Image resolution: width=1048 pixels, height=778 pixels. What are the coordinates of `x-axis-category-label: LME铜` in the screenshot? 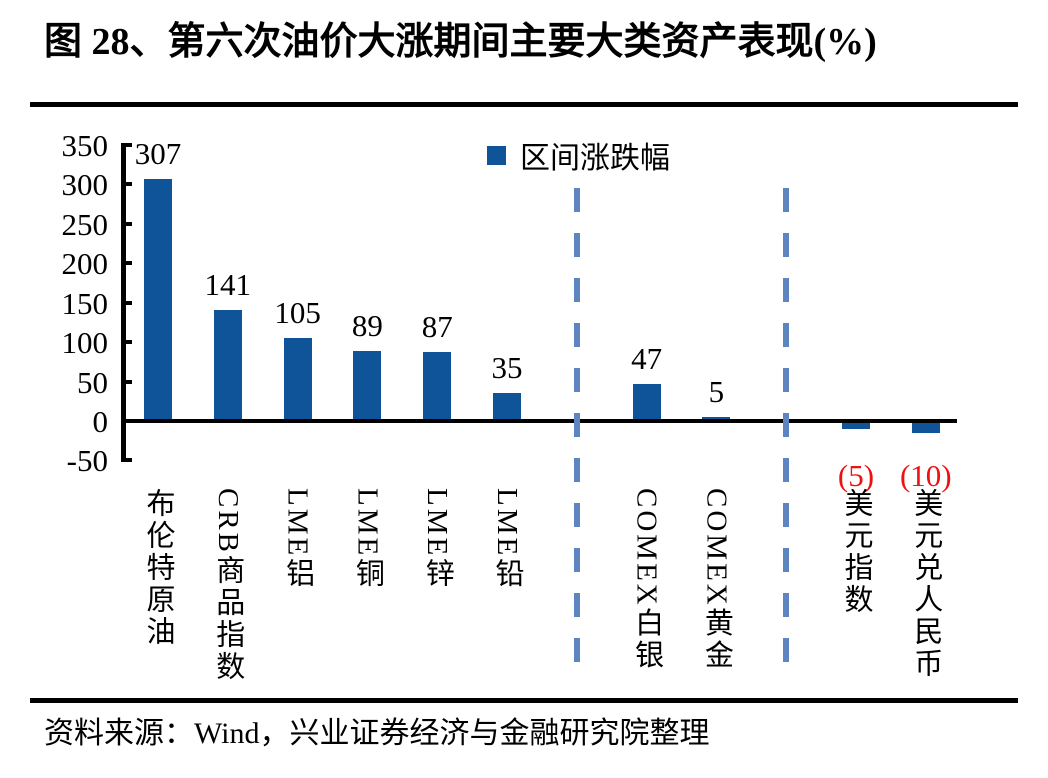 It's located at (367, 539).